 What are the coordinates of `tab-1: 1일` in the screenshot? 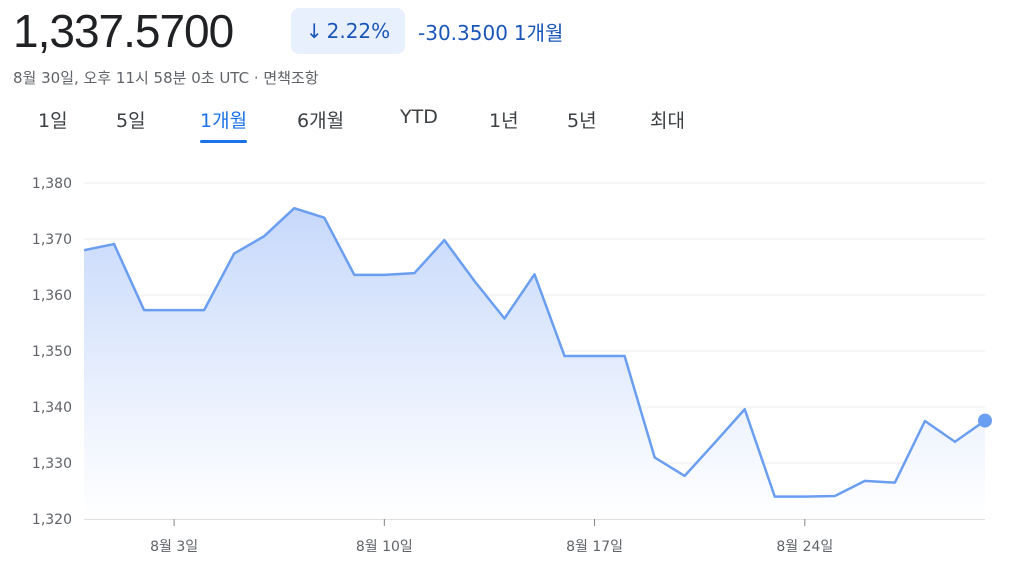 It's located at (53, 121).